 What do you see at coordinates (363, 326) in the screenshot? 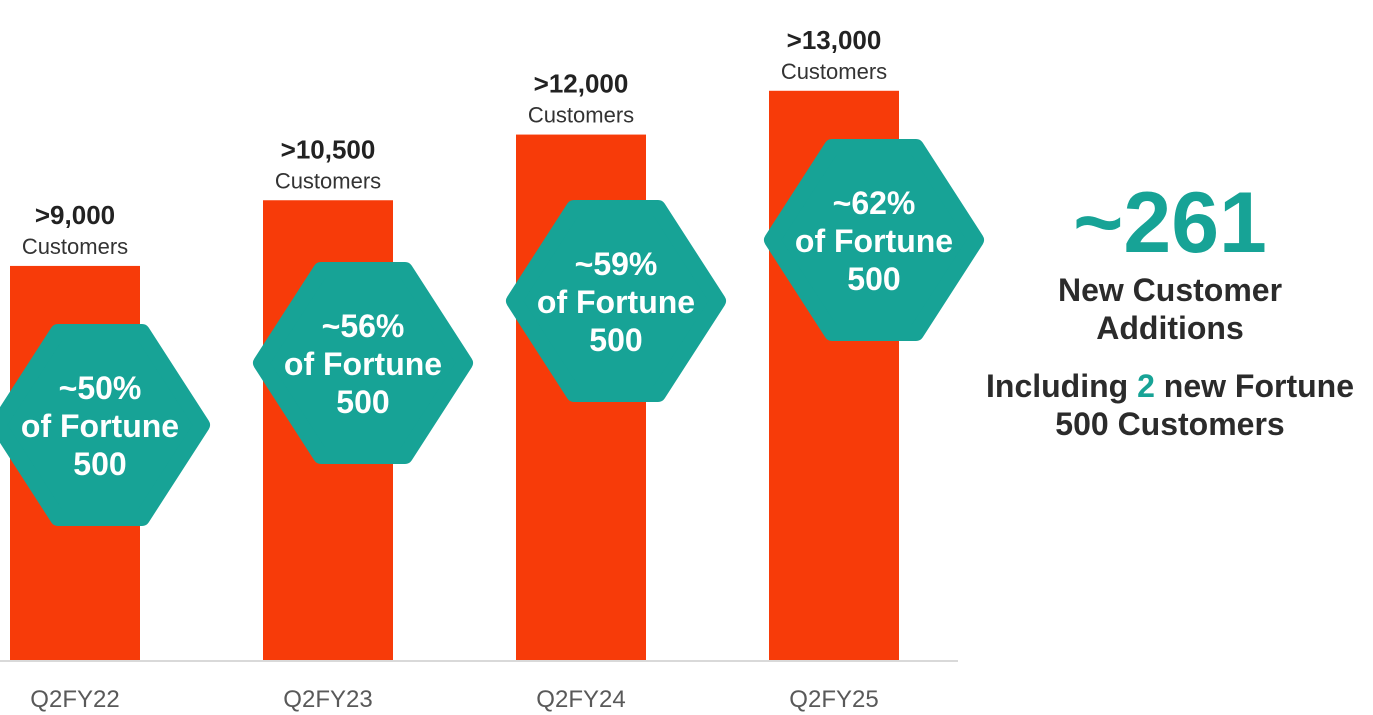
I see `fortune500-badge-text: ~56%` at bounding box center [363, 326].